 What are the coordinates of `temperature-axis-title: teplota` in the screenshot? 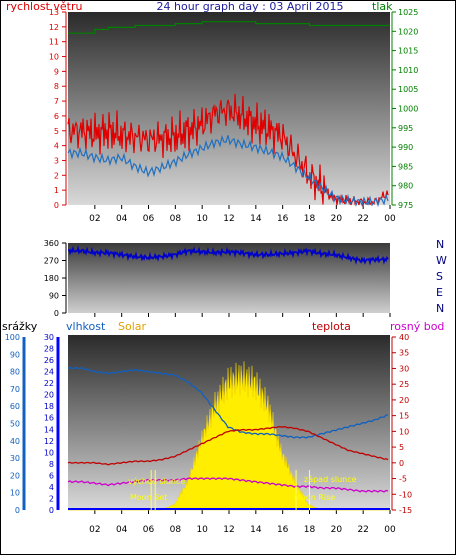 It's located at (331, 326).